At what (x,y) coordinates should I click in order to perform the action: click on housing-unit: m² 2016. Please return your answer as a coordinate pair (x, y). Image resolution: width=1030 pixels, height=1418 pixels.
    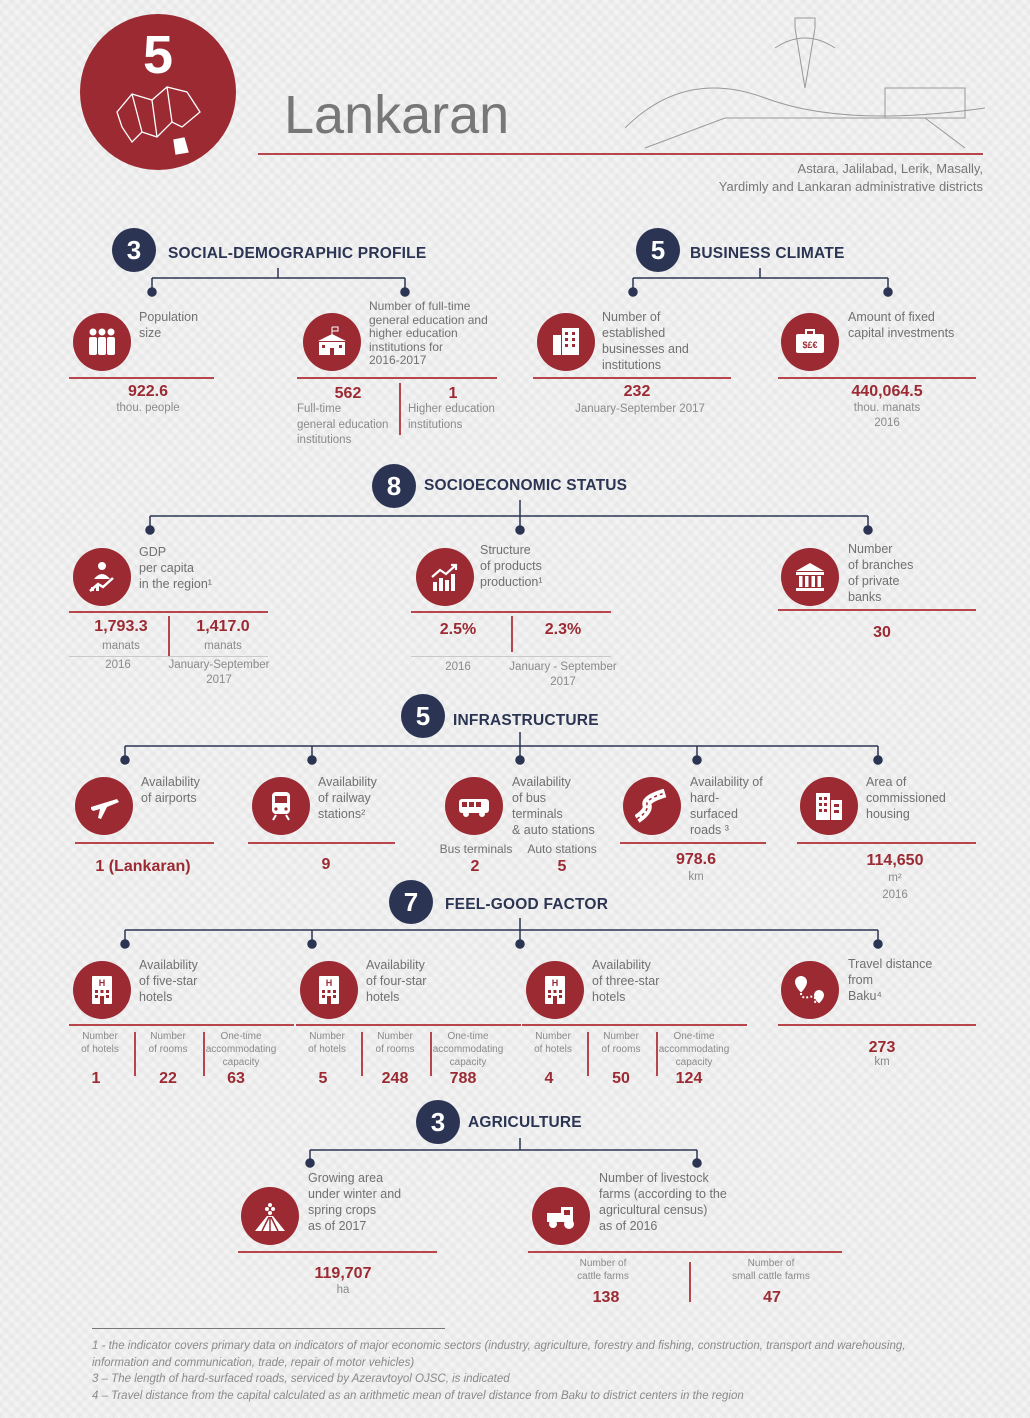
    Looking at the image, I should click on (895, 886).